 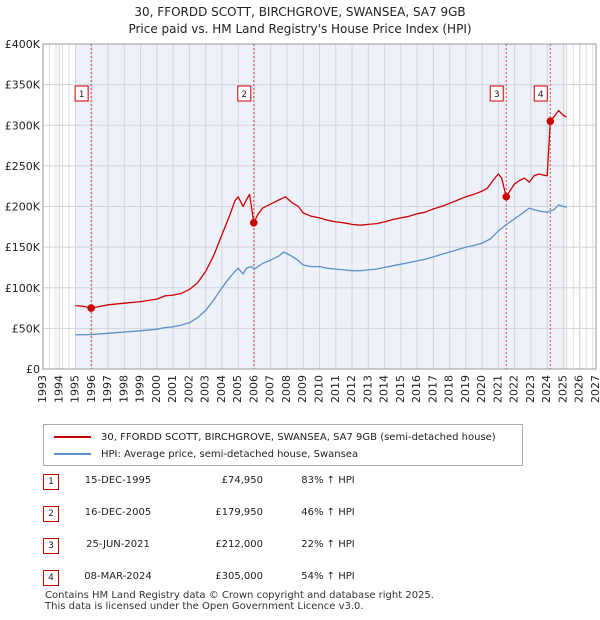 I want to click on y-tick-label: £250K, so click(x=23, y=166).